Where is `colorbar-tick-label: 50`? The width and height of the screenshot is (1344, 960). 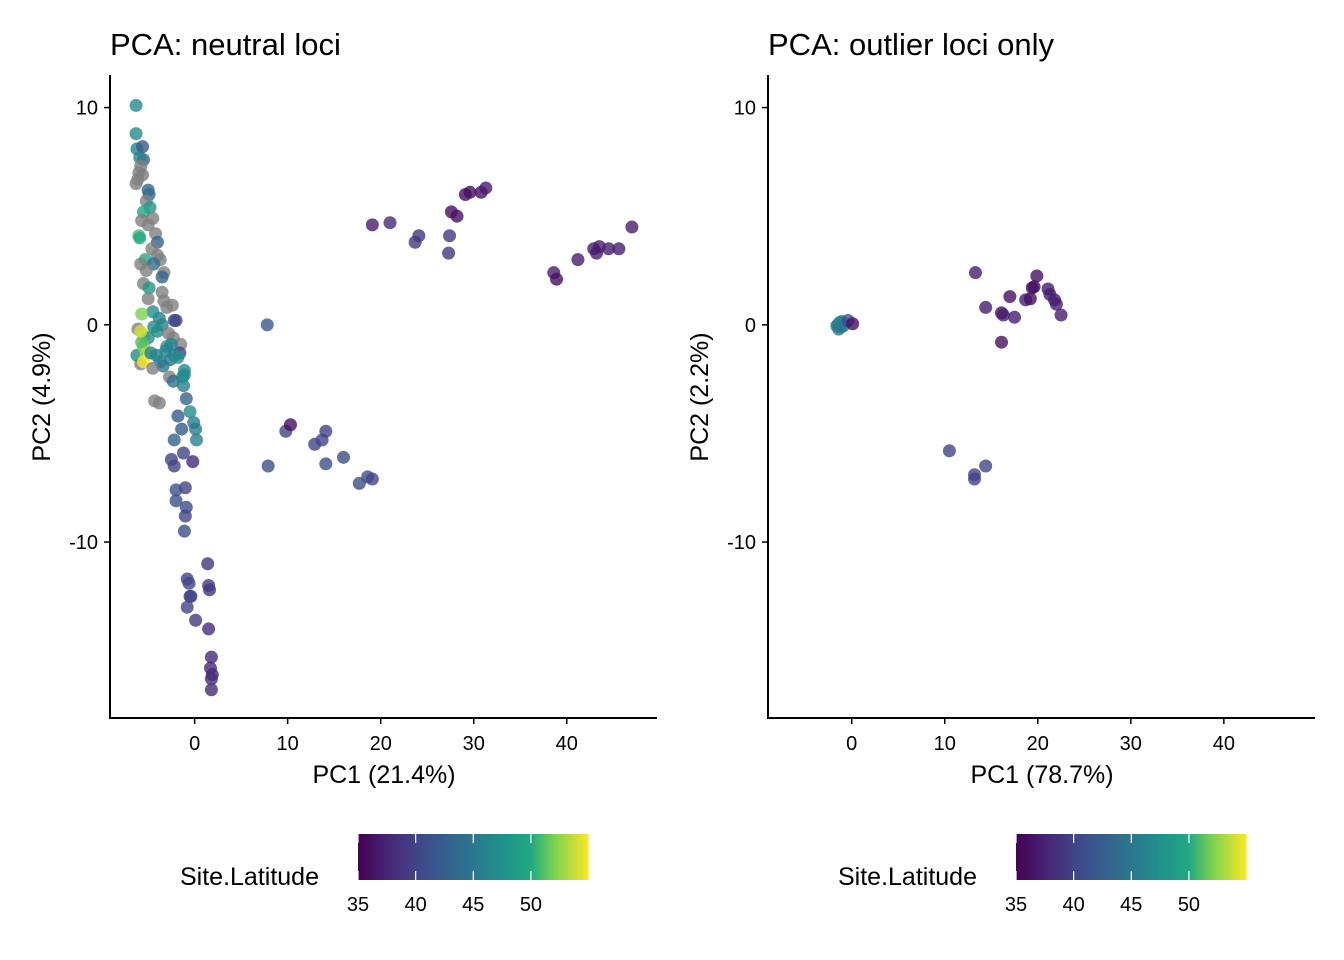 colorbar-tick-label: 50 is located at coordinates (1189, 905).